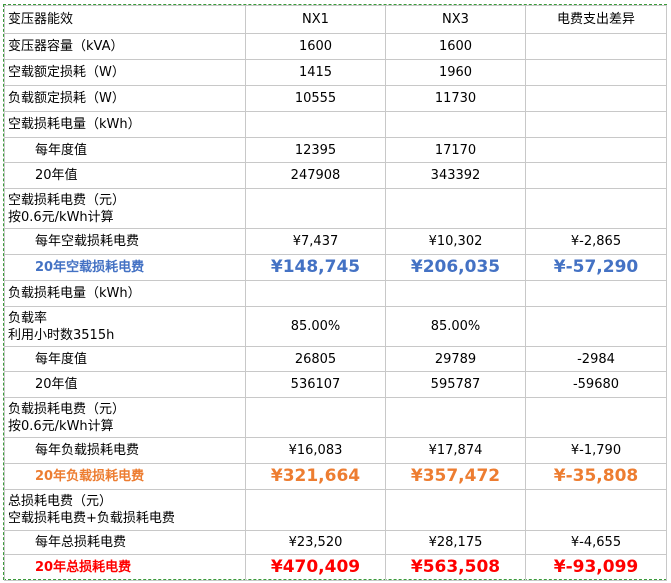 The image size is (671, 583). What do you see at coordinates (125, 326) in the screenshot?
I see `row-label: 负载率 利用小时数3515h` at bounding box center [125, 326].